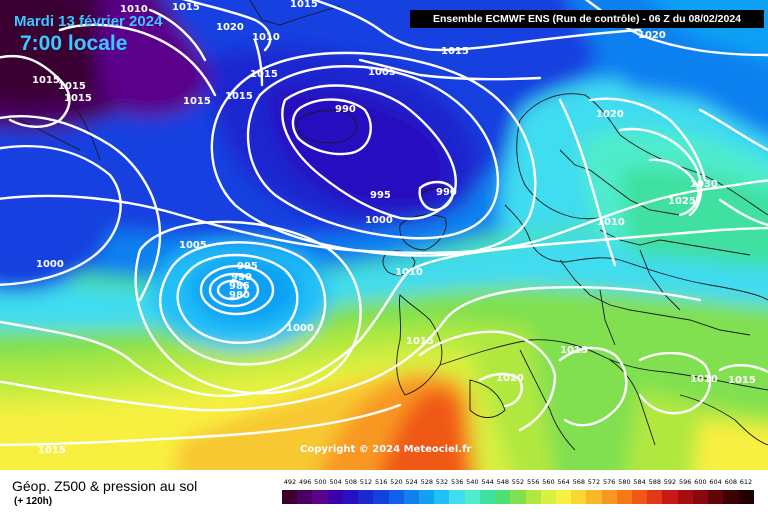  Describe the element at coordinates (472, 482) in the screenshot. I see `color-scale-tick: 540` at that location.